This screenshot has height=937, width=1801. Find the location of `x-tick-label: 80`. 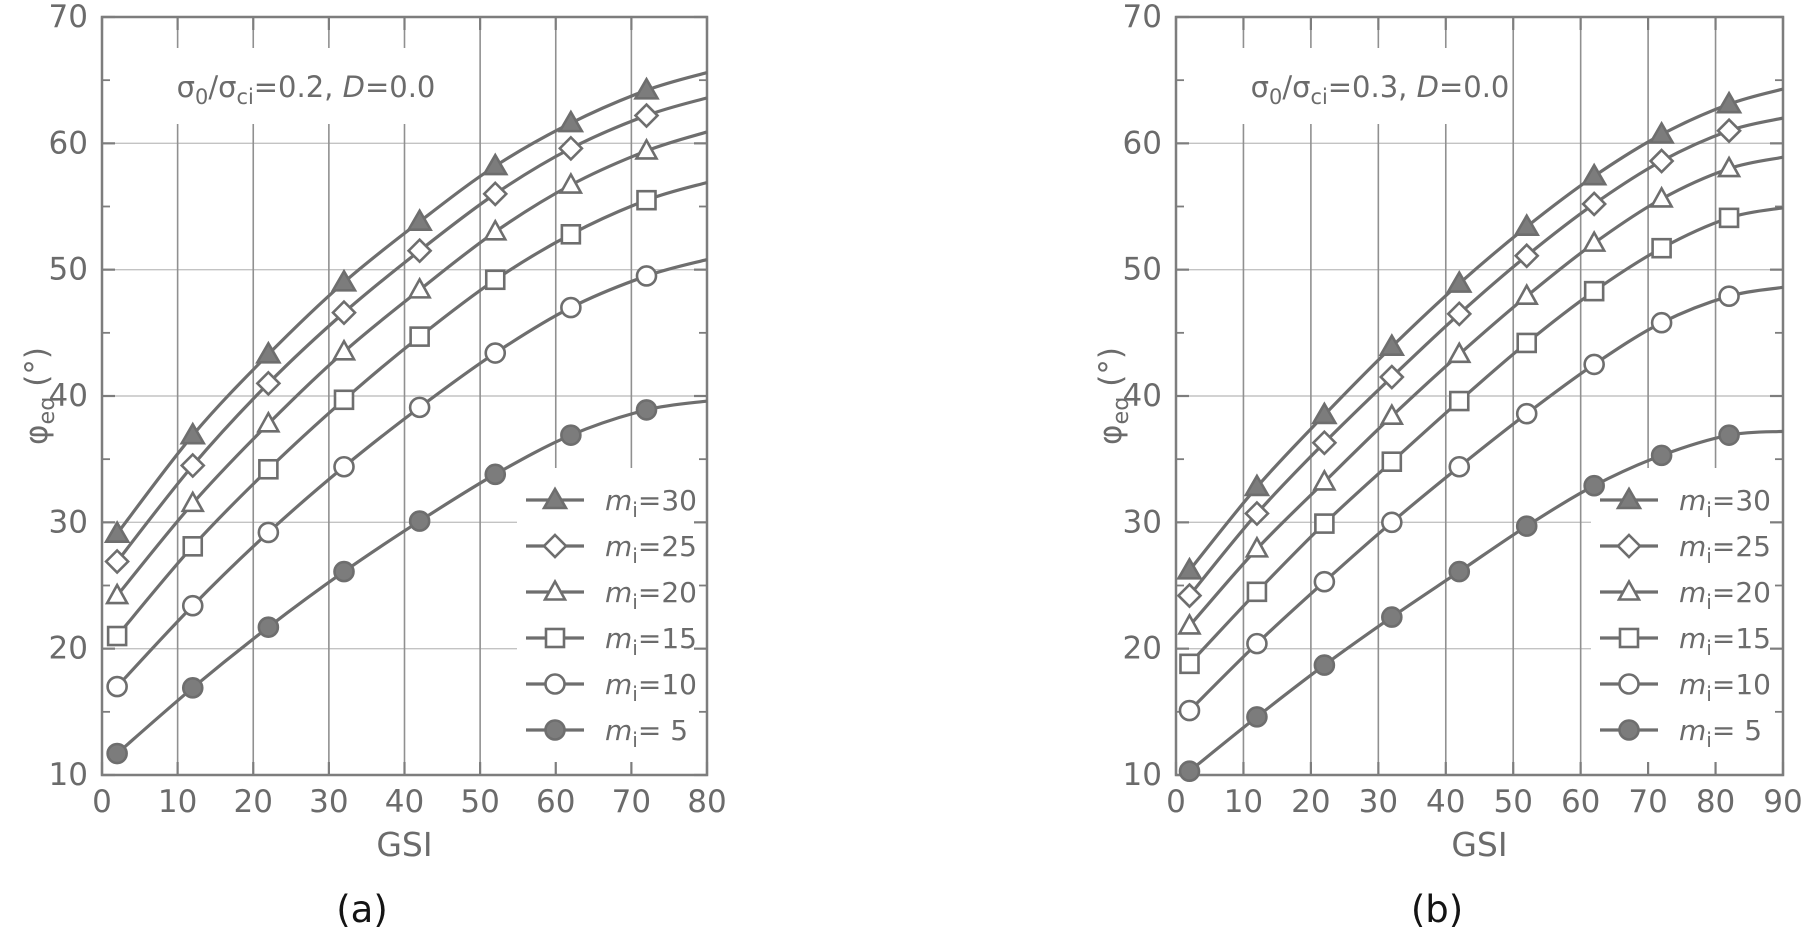

x-tick-label: 80 is located at coordinates (1715, 802).